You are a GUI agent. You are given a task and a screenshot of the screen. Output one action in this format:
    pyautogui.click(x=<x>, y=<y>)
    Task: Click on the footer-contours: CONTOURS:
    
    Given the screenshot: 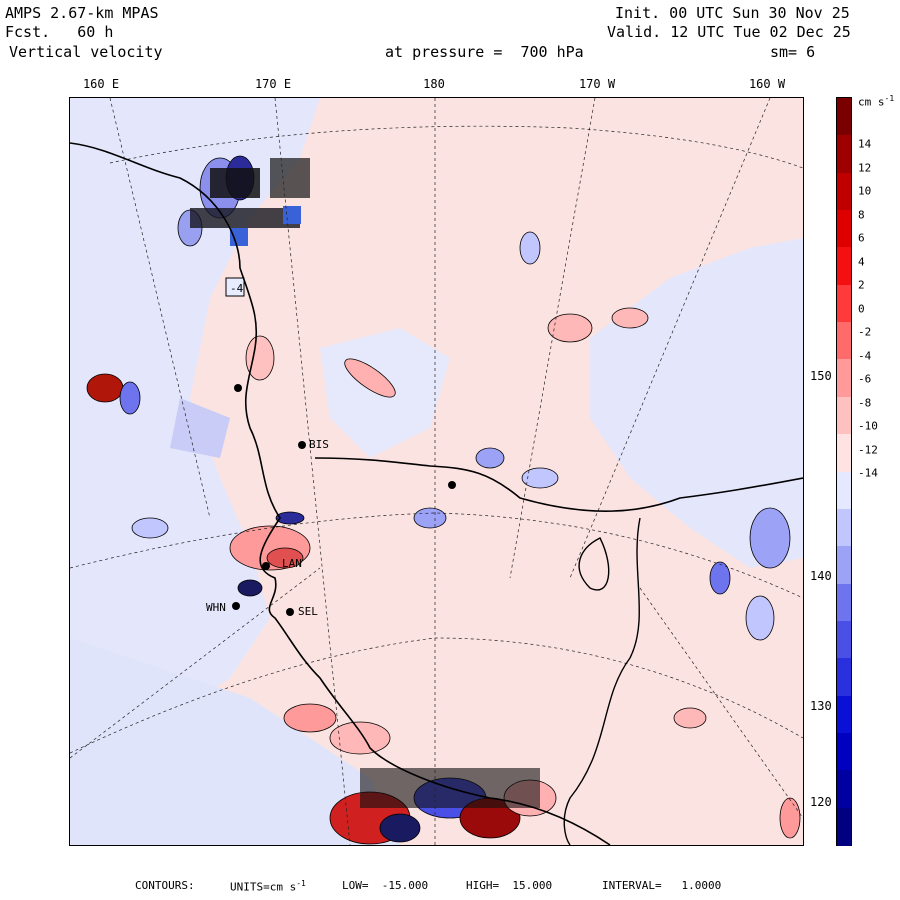 What is the action you would take?
    pyautogui.click(x=165, y=885)
    